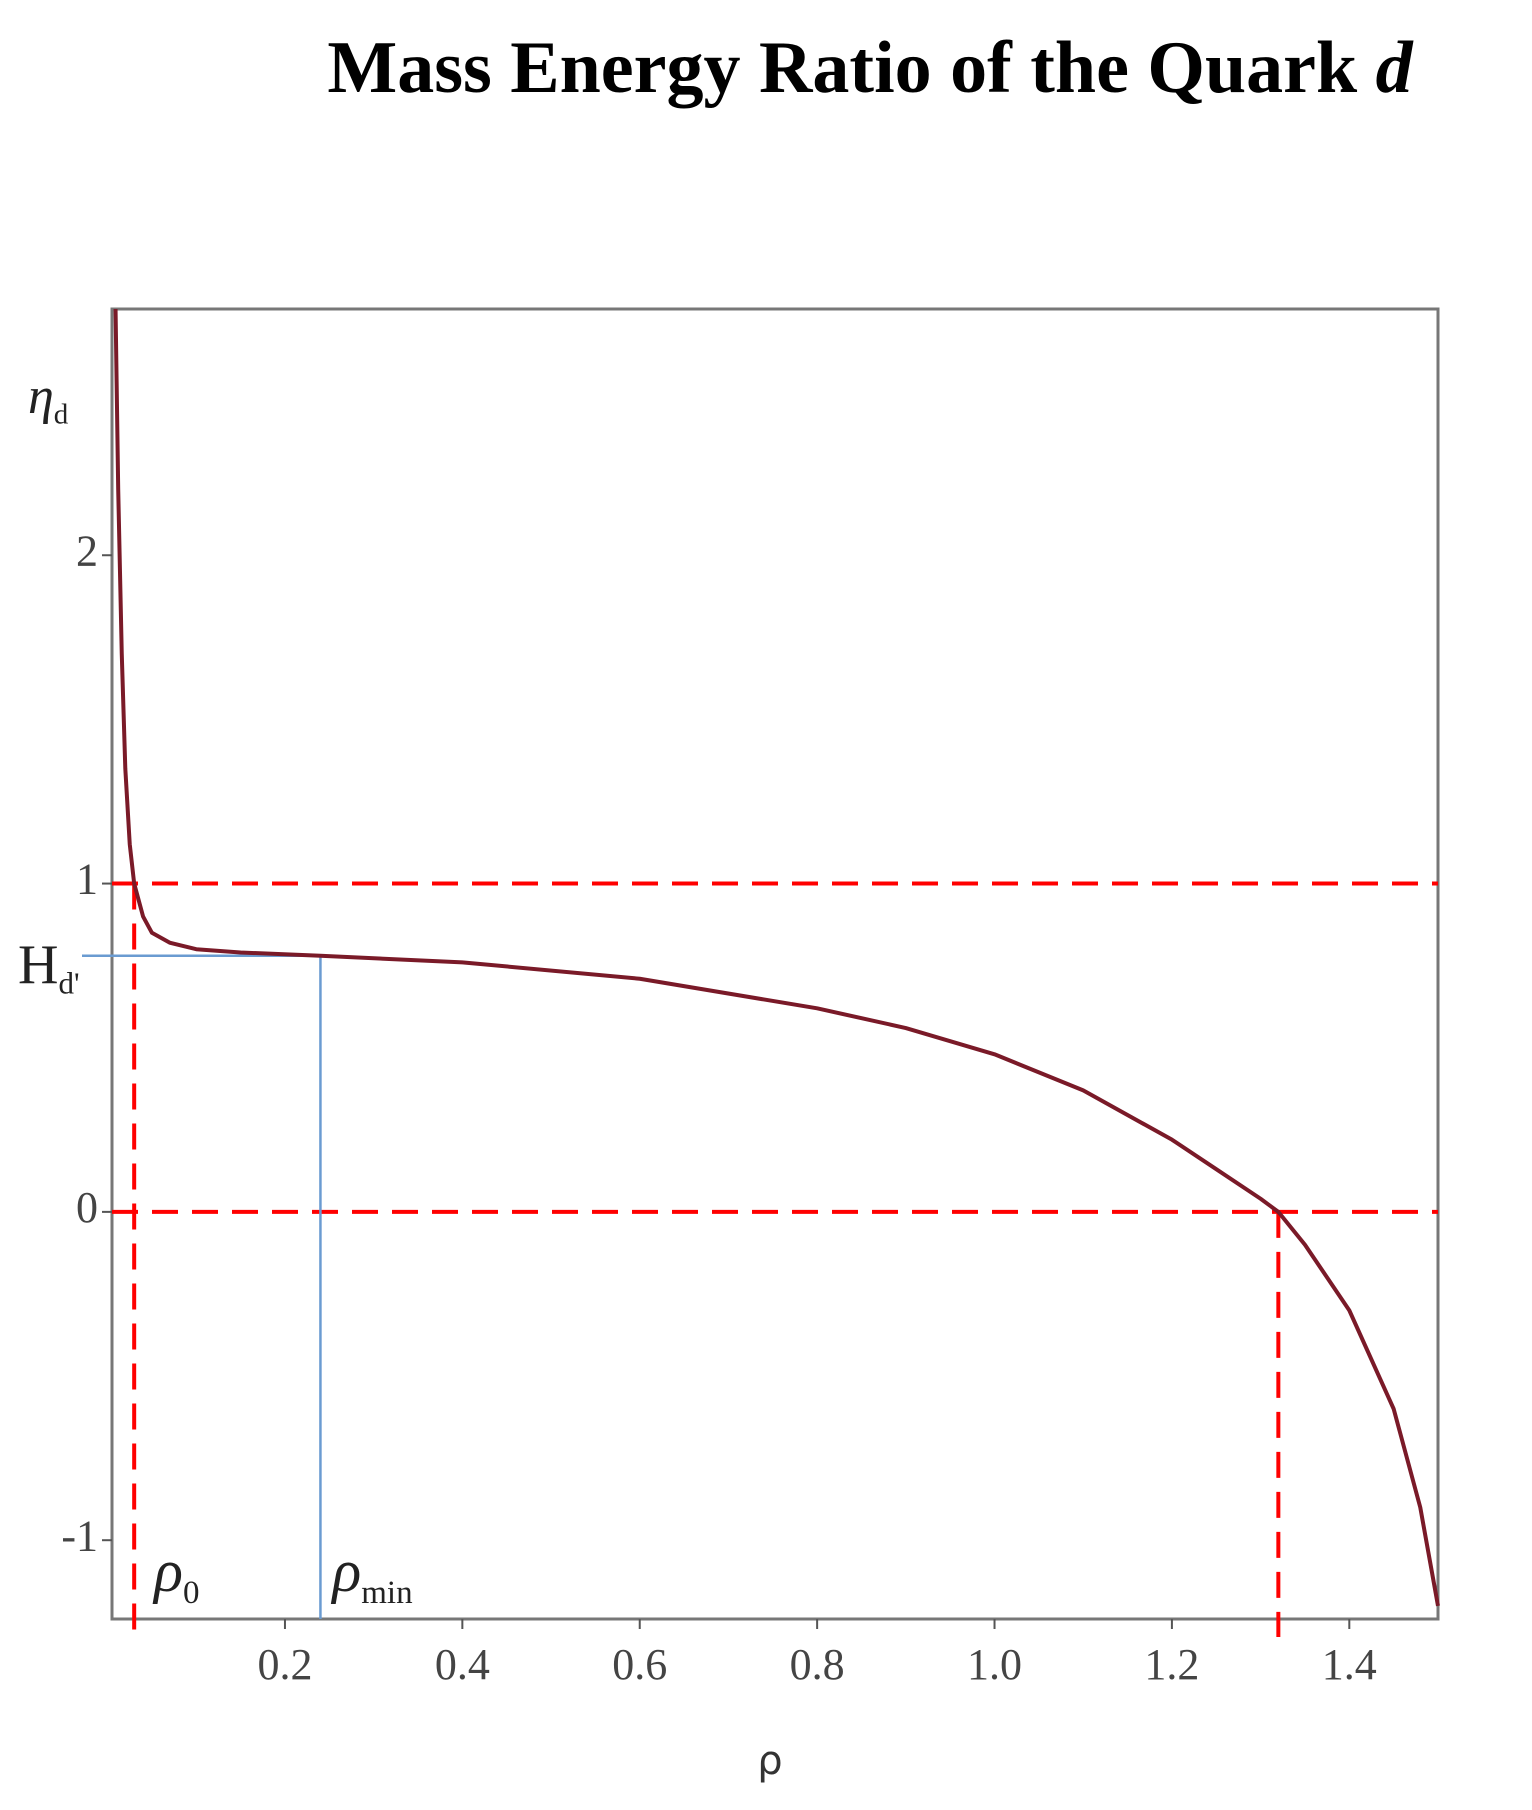 This screenshot has height=1810, width=1532. What do you see at coordinates (386, 1593) in the screenshot?
I see `annotation-subscript: min` at bounding box center [386, 1593].